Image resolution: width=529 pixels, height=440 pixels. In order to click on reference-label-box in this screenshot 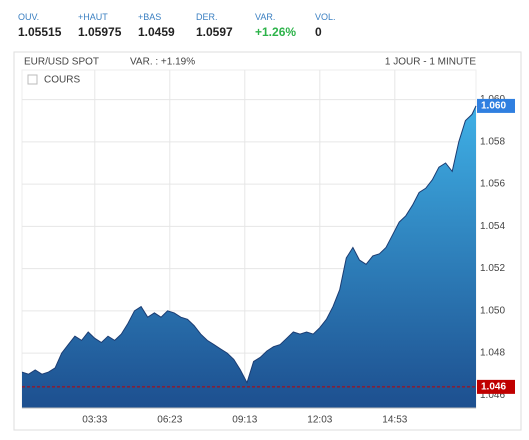, I will do `click(496, 386)`.